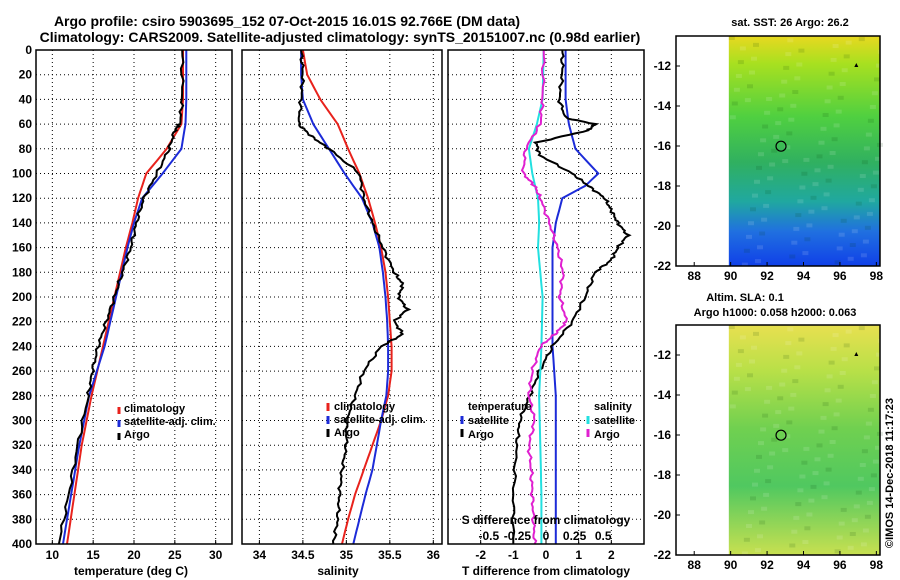 Image resolution: width=900 pixels, height=580 pixels. I want to click on map-field, so click(804, 151).